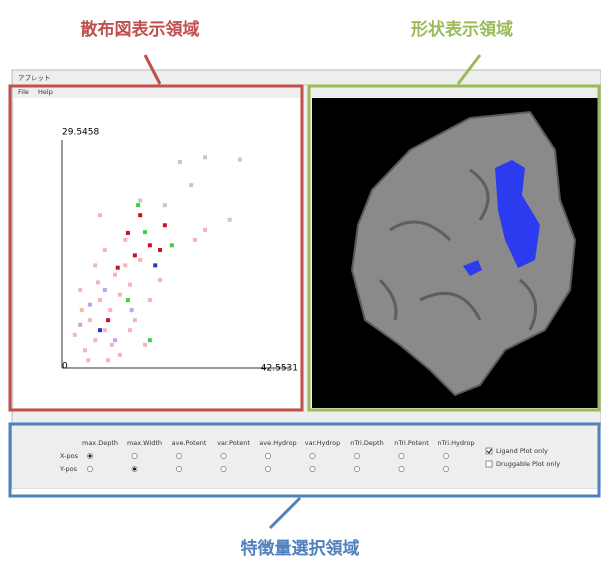 This screenshot has width=601, height=561. I want to click on checkbox-label: Druggable Plot only, so click(528, 464).